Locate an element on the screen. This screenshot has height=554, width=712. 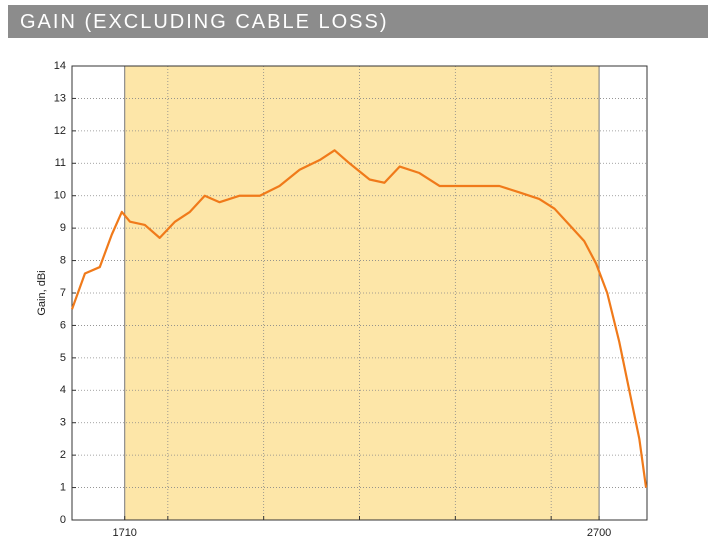
y-tick-label: 7 is located at coordinates (63, 293).